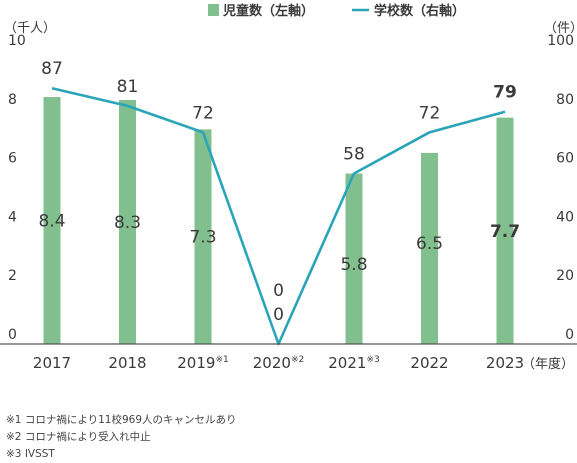  Describe the element at coordinates (196, 363) in the screenshot. I see `x-tick-year: 2019` at that location.